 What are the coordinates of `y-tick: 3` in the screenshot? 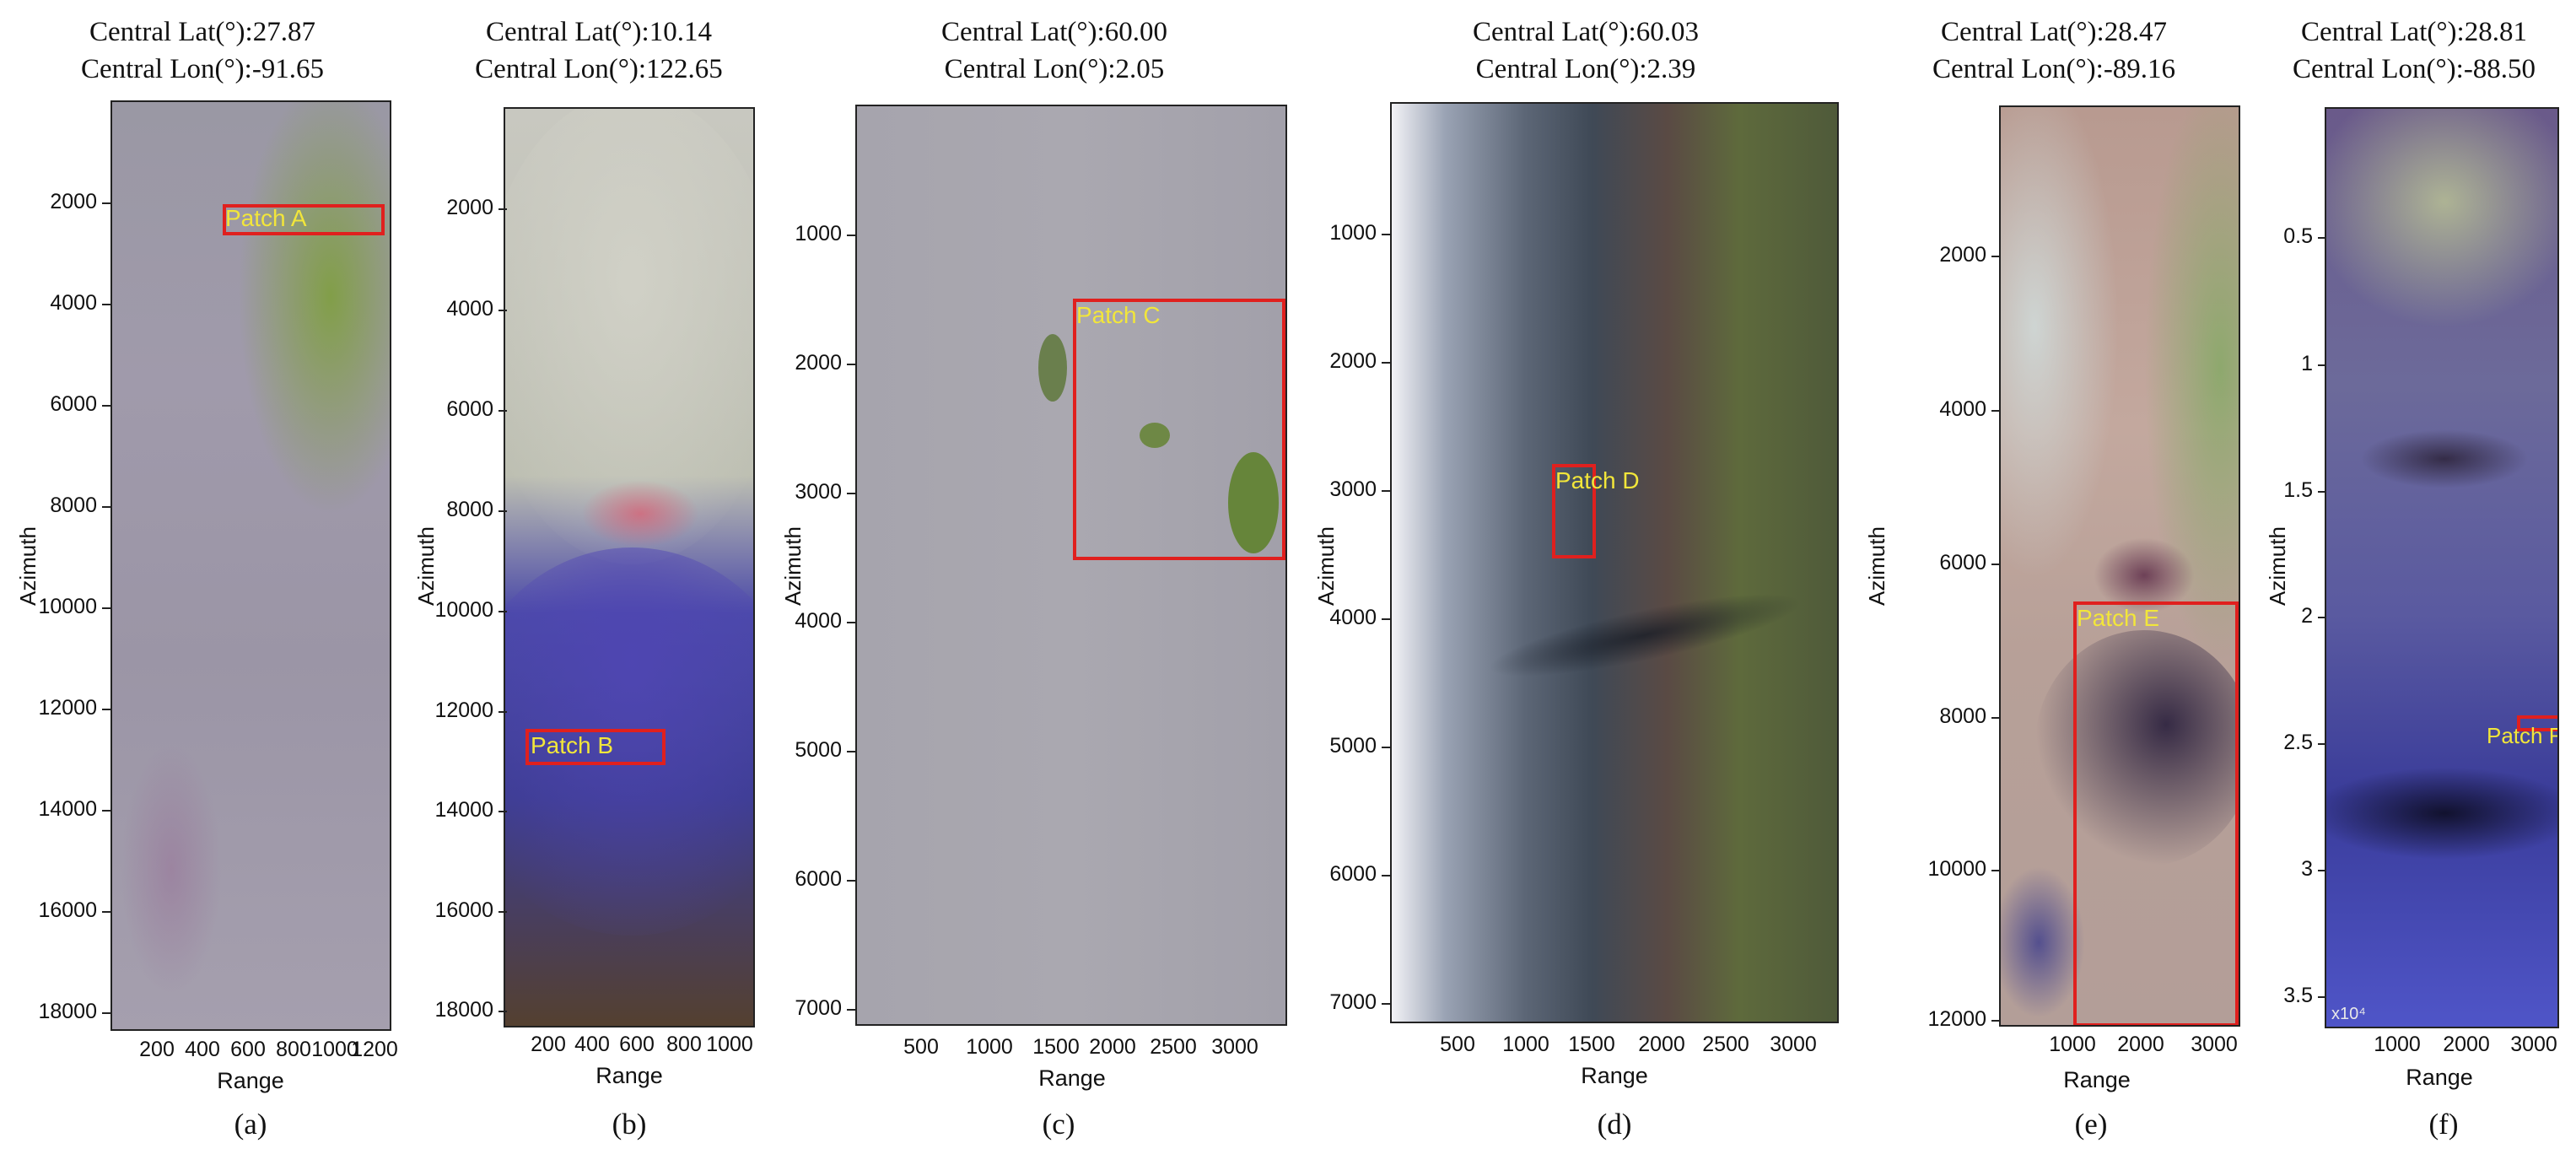 It's located at (2313, 869).